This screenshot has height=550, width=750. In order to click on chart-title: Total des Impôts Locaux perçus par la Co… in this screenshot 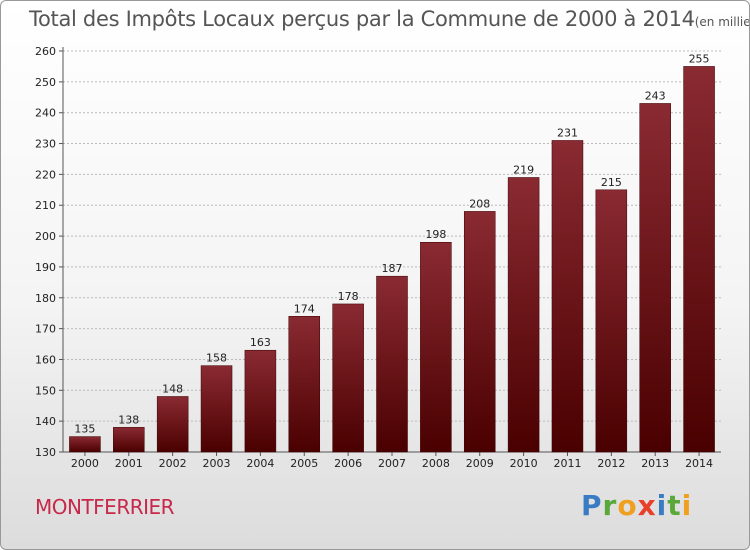, I will do `click(389, 19)`.